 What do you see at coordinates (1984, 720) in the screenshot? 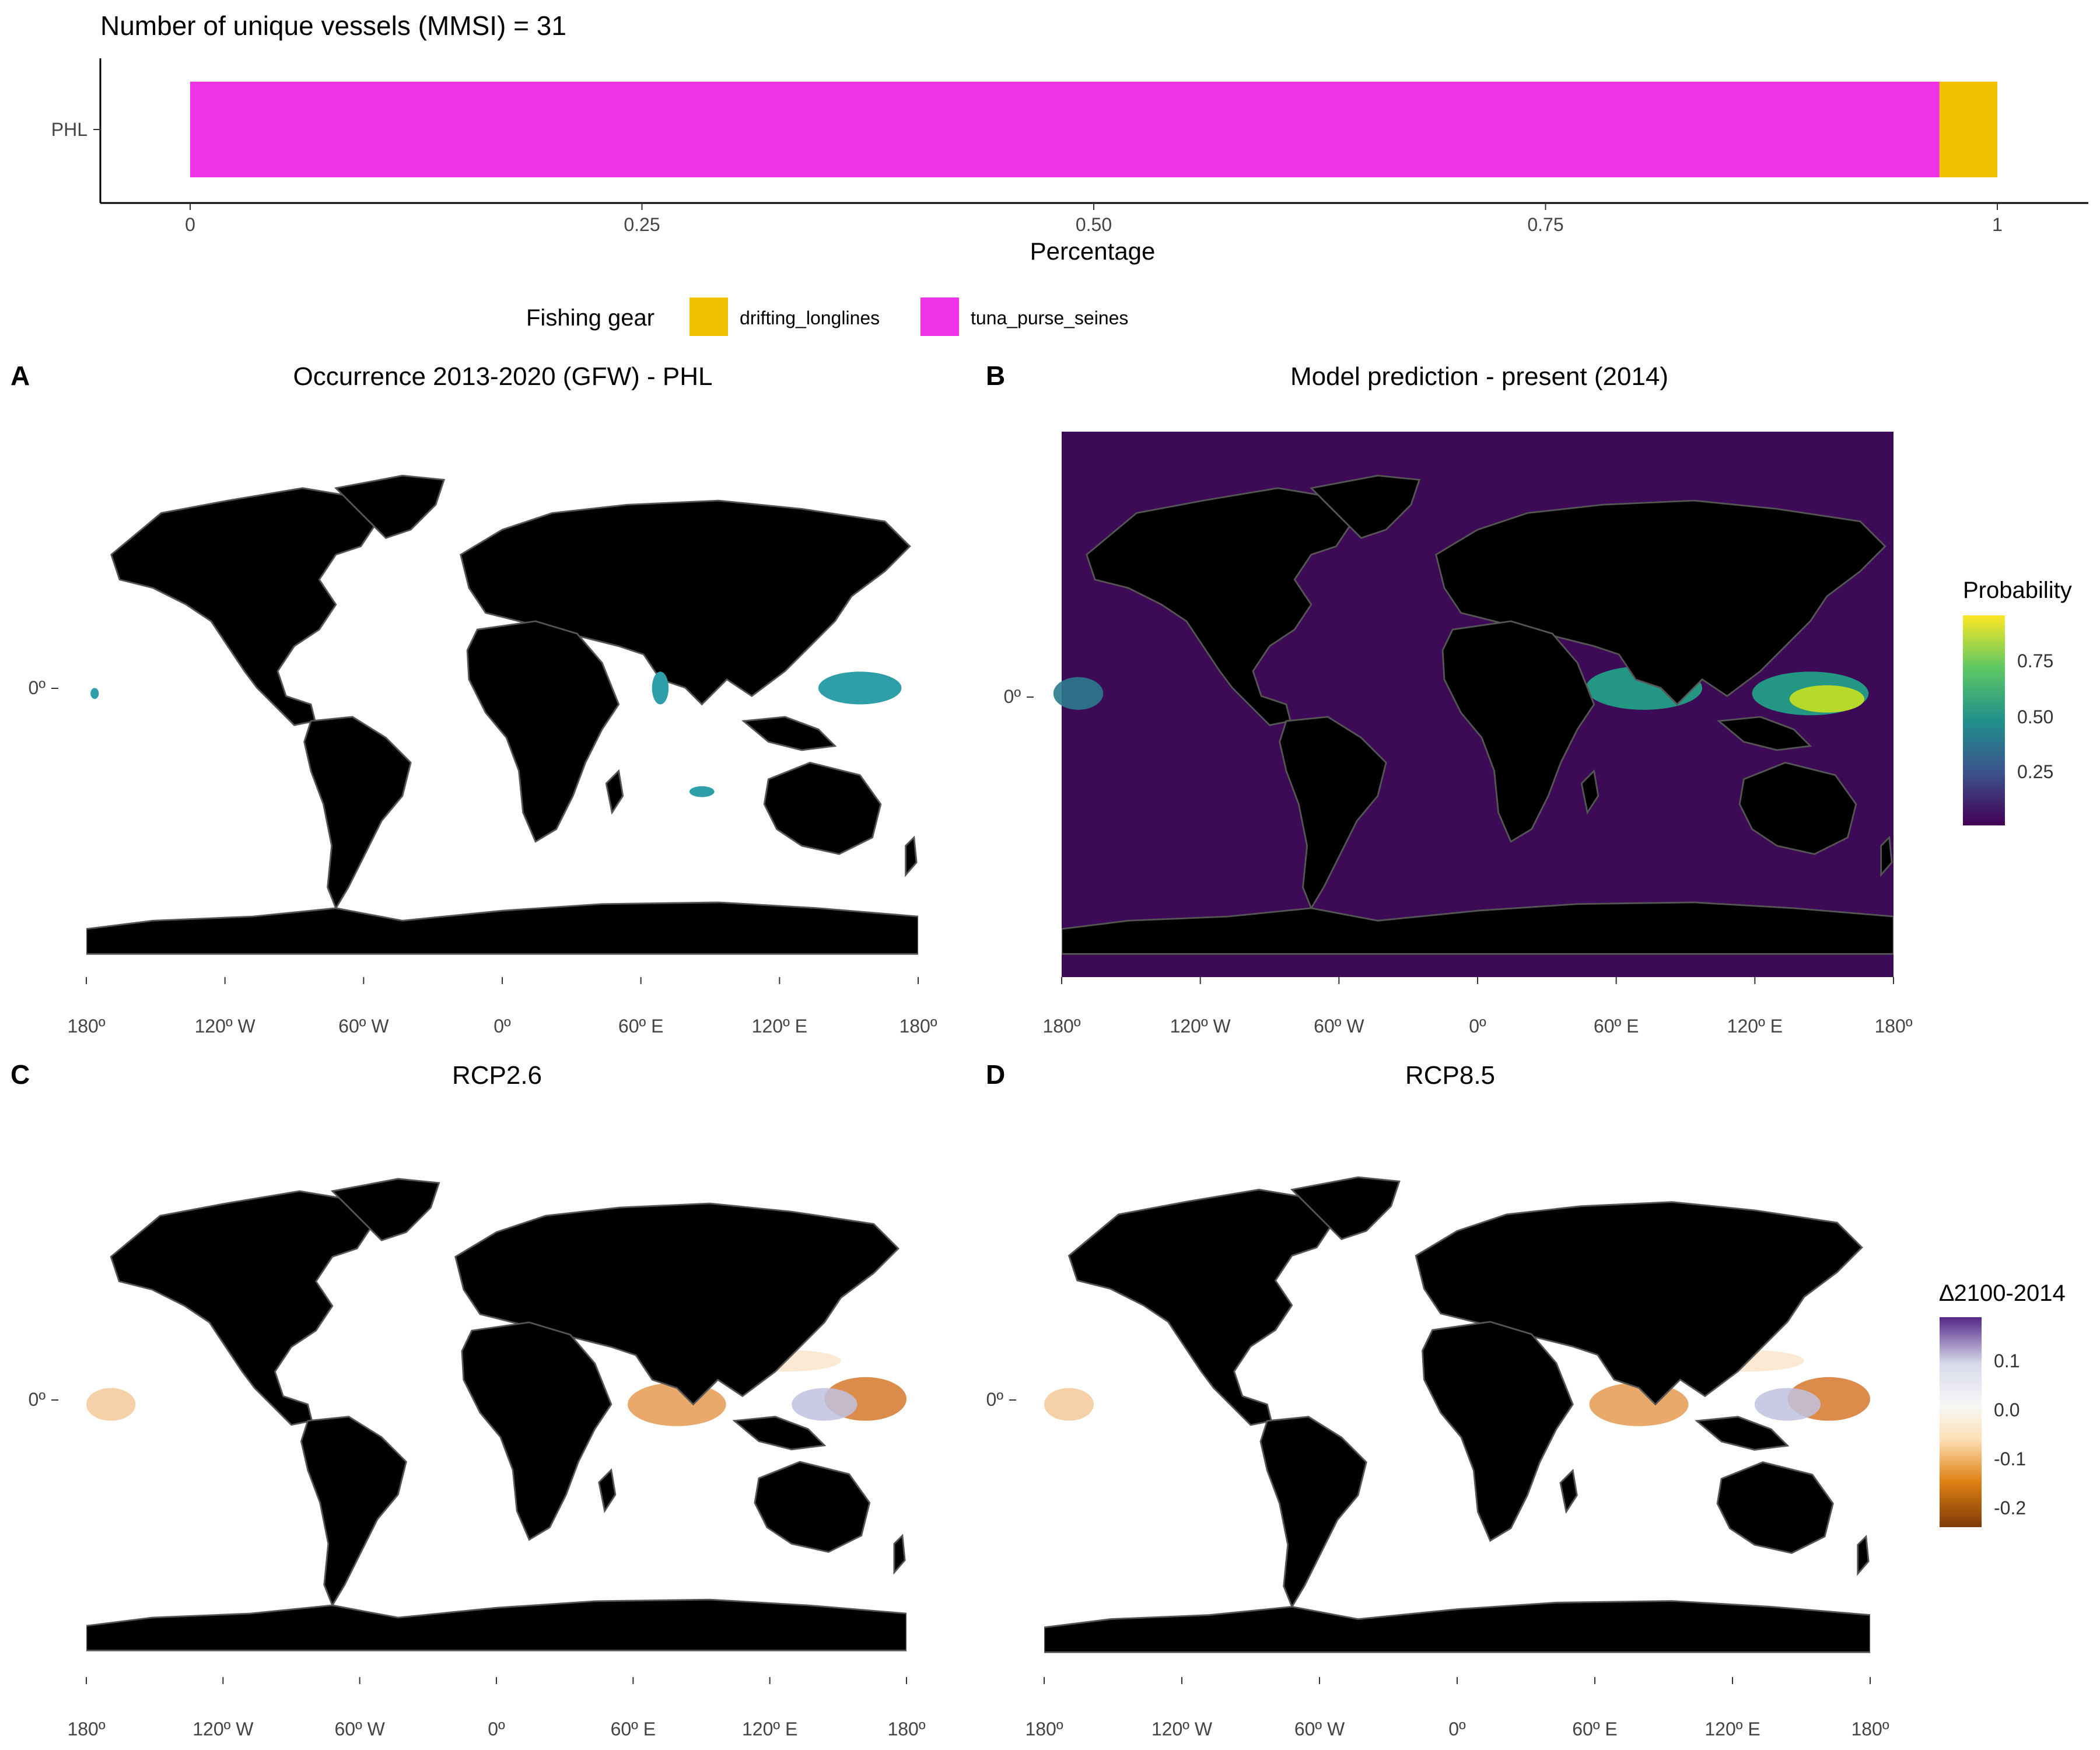
I see `probability-colorbar` at bounding box center [1984, 720].